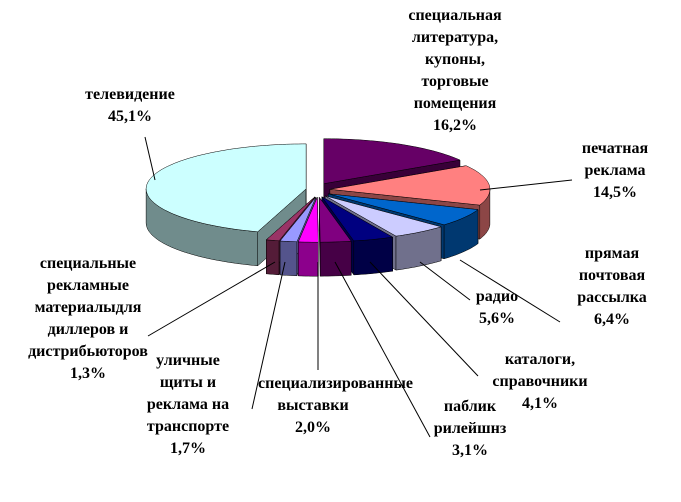 The image size is (681, 502). I want to click on category-name: прямая почтовая рассылка, so click(612, 275).